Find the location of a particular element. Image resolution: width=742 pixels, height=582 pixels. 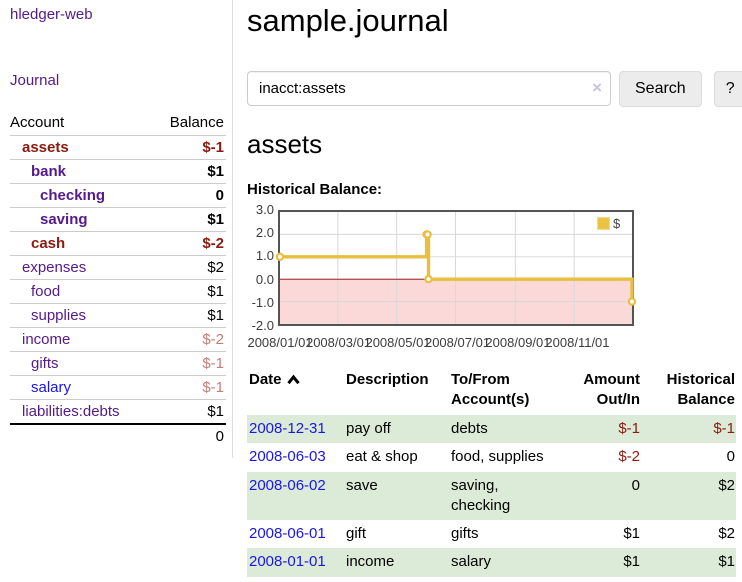

sidebar-account-row: liabilities:debts $1 is located at coordinates (118, 411).